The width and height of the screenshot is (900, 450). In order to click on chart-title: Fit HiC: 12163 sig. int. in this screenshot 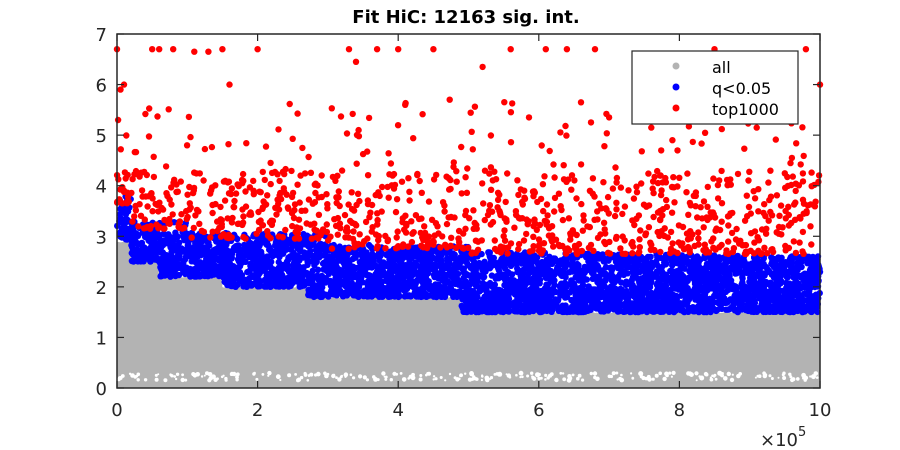, I will do `click(465, 17)`.